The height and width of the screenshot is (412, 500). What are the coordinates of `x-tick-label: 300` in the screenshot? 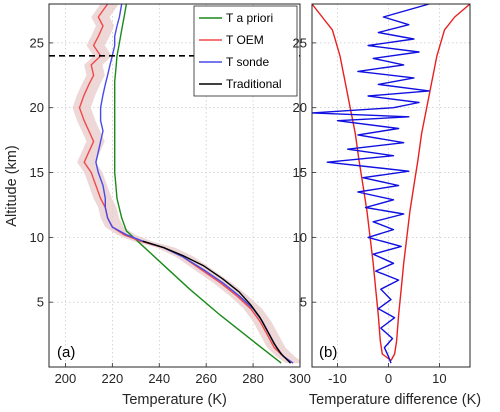 It's located at (300, 378).